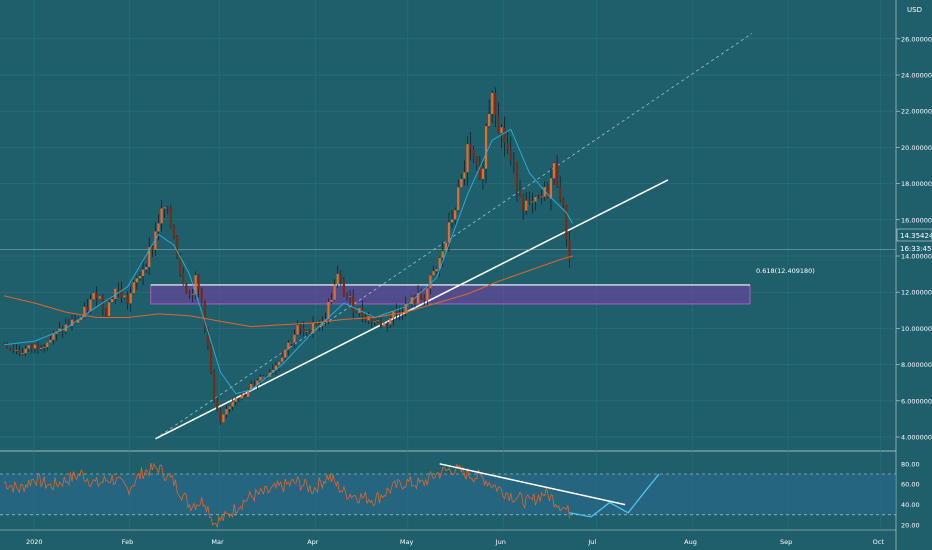 The image size is (932, 550). What do you see at coordinates (914, 241) in the screenshot?
I see `last-price-badge: 14.354240 16:33:45` at bounding box center [914, 241].